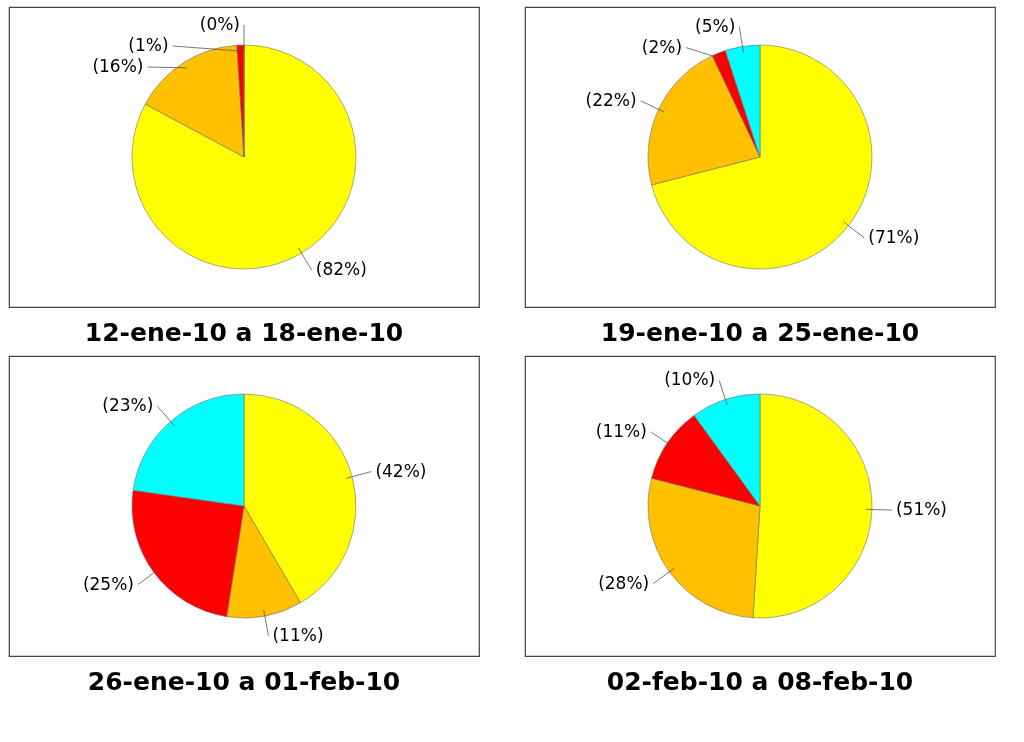  Describe the element at coordinates (108, 583) in the screenshot. I see `data-label: (25%)` at that location.